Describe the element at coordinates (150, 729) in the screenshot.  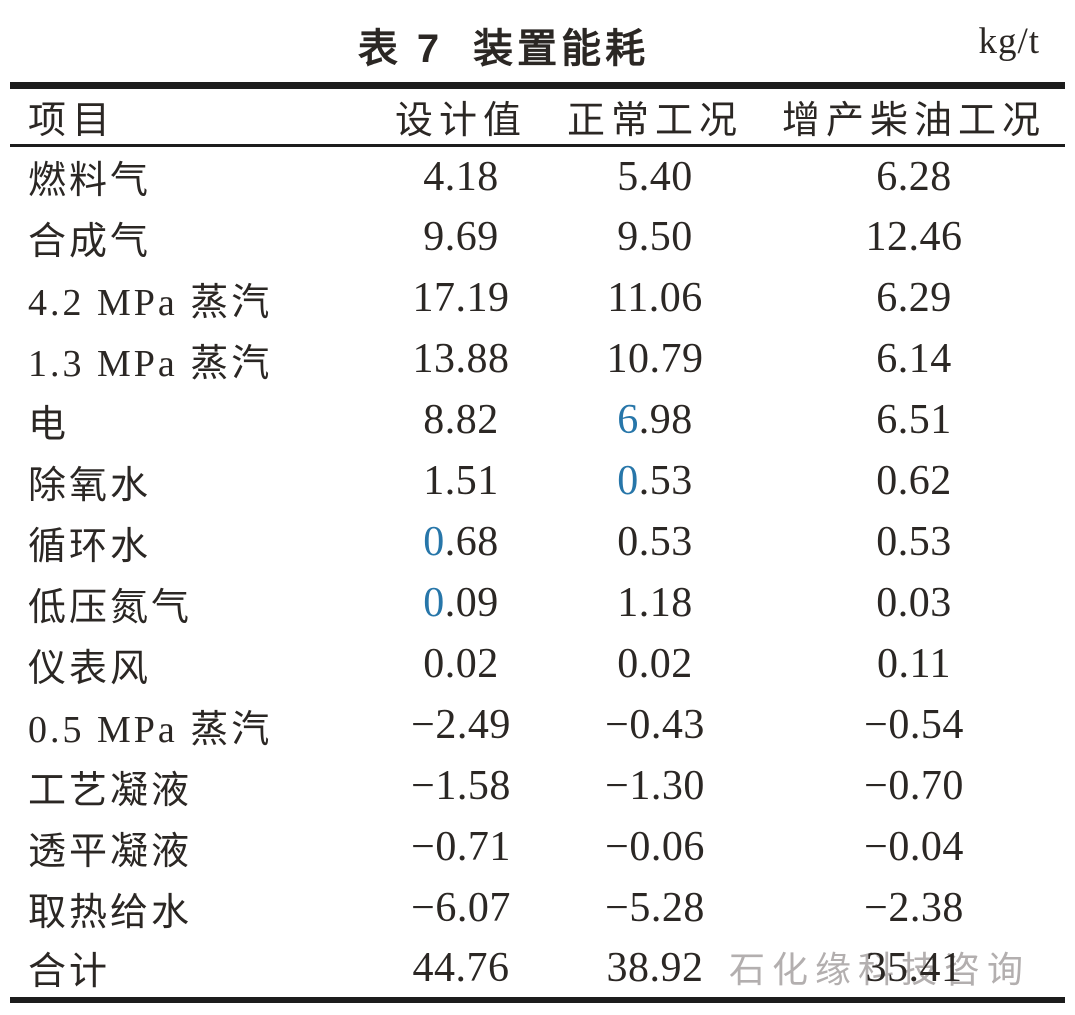
I see `row-label: 0.5 MPa 蒸汽` at that location.